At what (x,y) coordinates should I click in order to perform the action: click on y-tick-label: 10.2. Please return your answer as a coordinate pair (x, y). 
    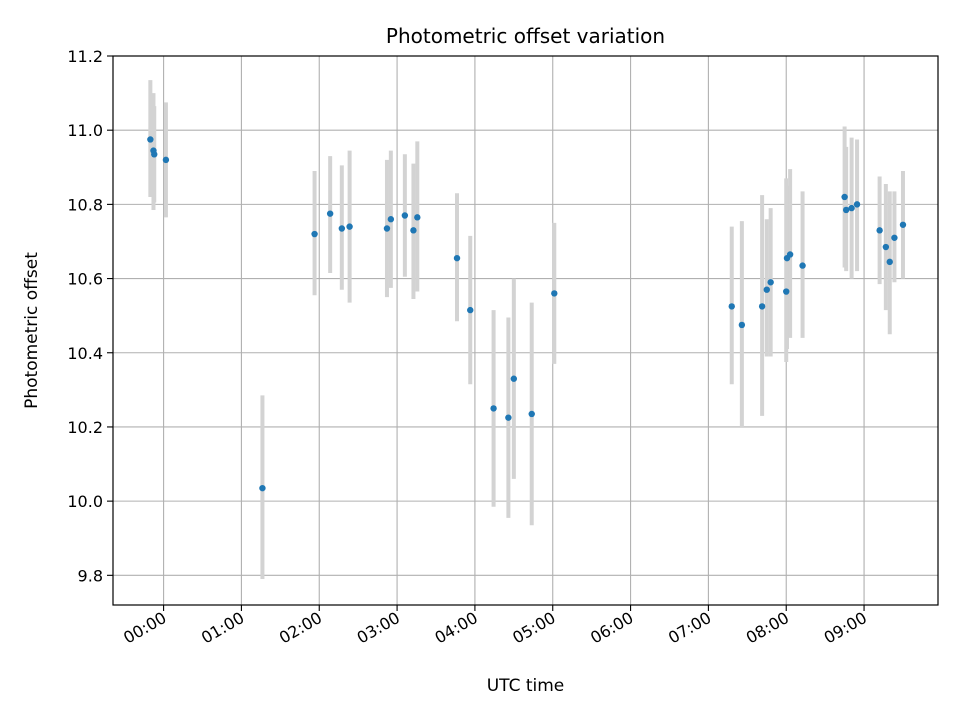
    Looking at the image, I should click on (85, 427).